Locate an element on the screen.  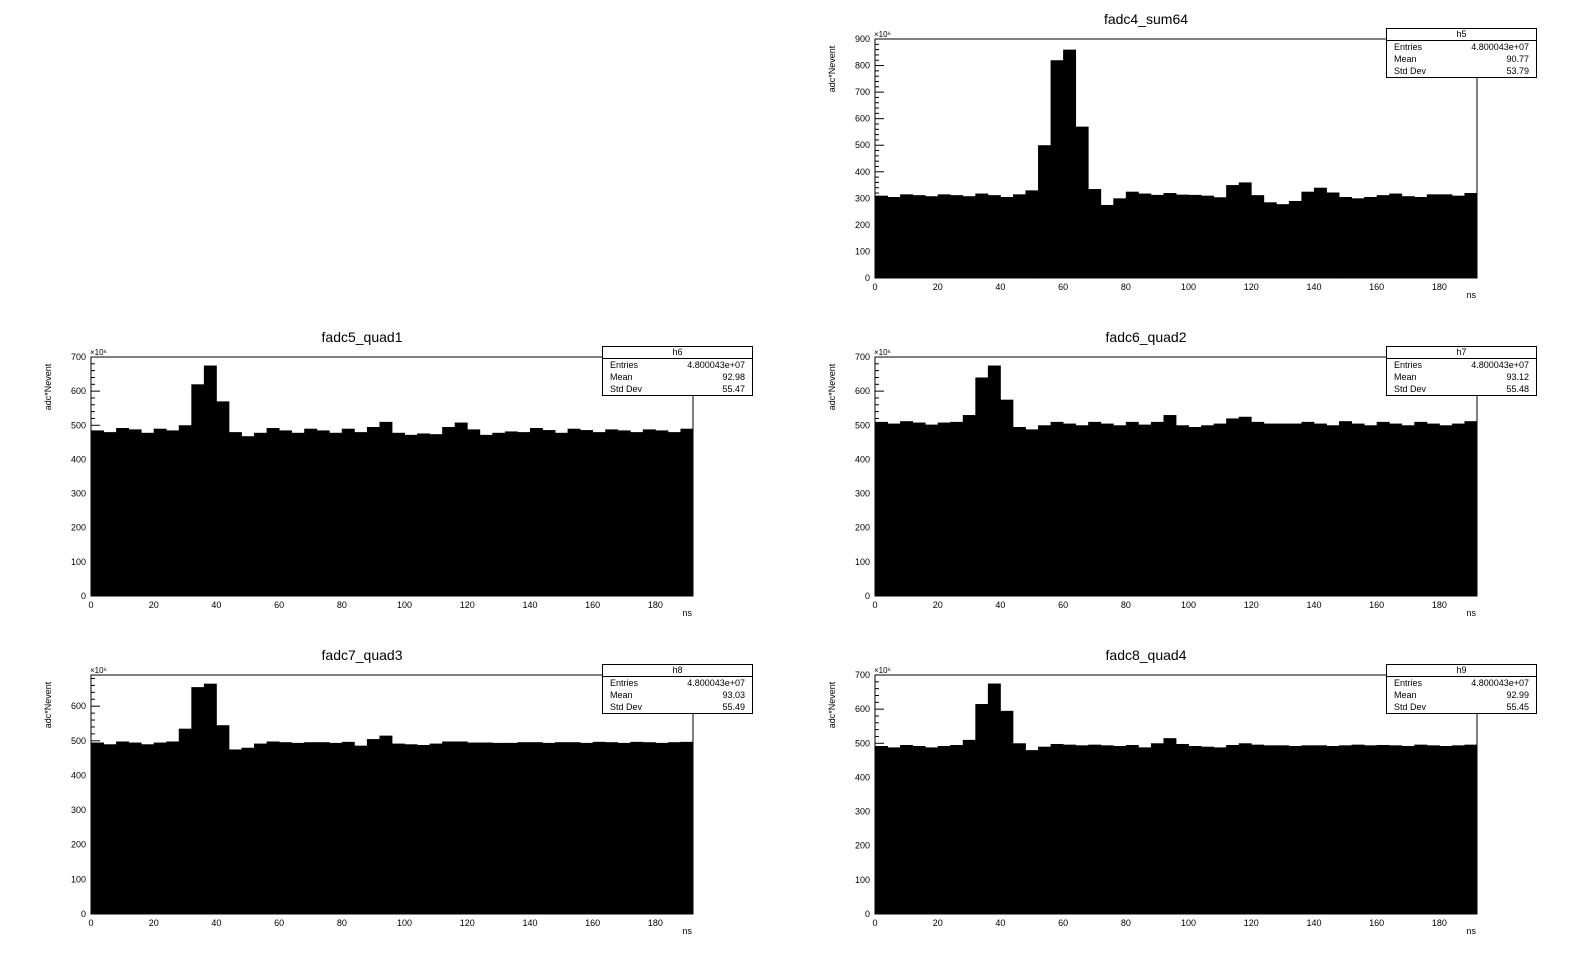
x-axis-label: ns is located at coordinates (1471, 295).